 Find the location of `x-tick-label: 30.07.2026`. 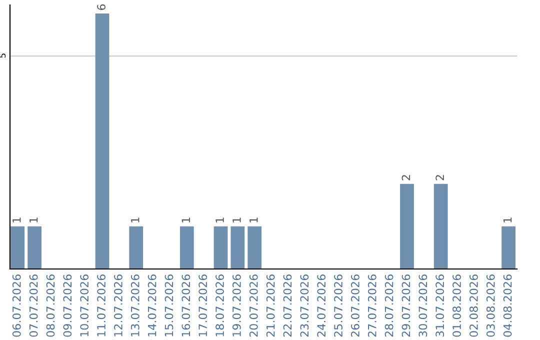

x-tick-label: 30.07.2026 is located at coordinates (423, 305).